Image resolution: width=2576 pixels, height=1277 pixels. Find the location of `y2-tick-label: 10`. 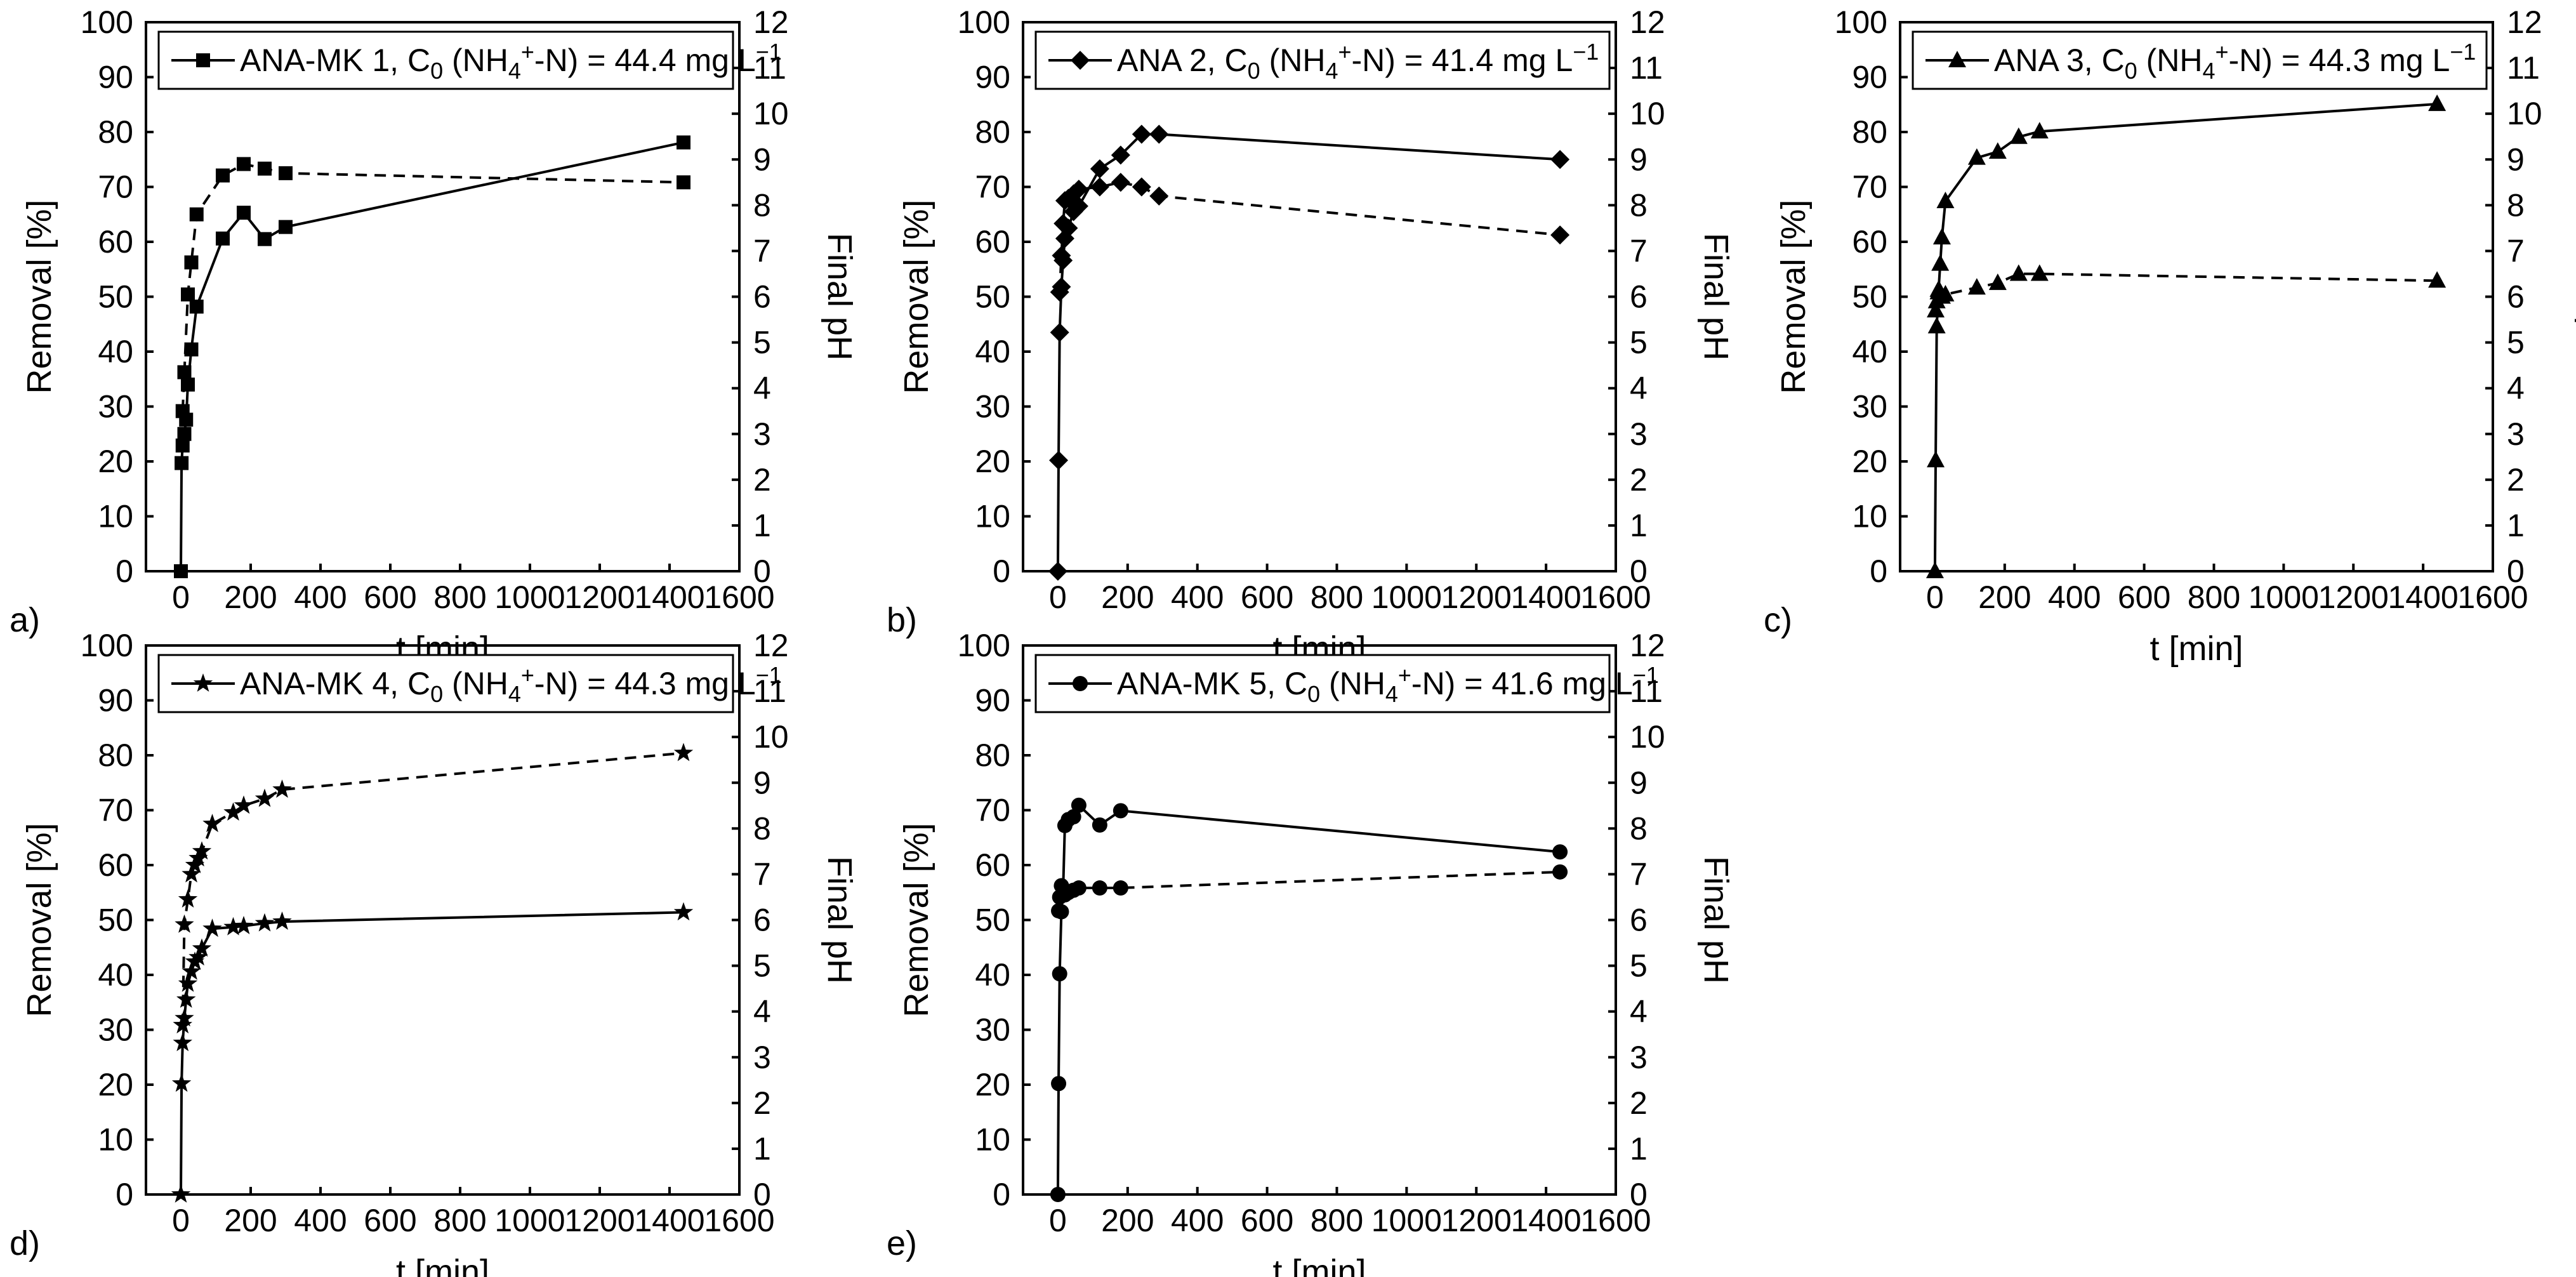

y2-tick-label: 10 is located at coordinates (1648, 113).